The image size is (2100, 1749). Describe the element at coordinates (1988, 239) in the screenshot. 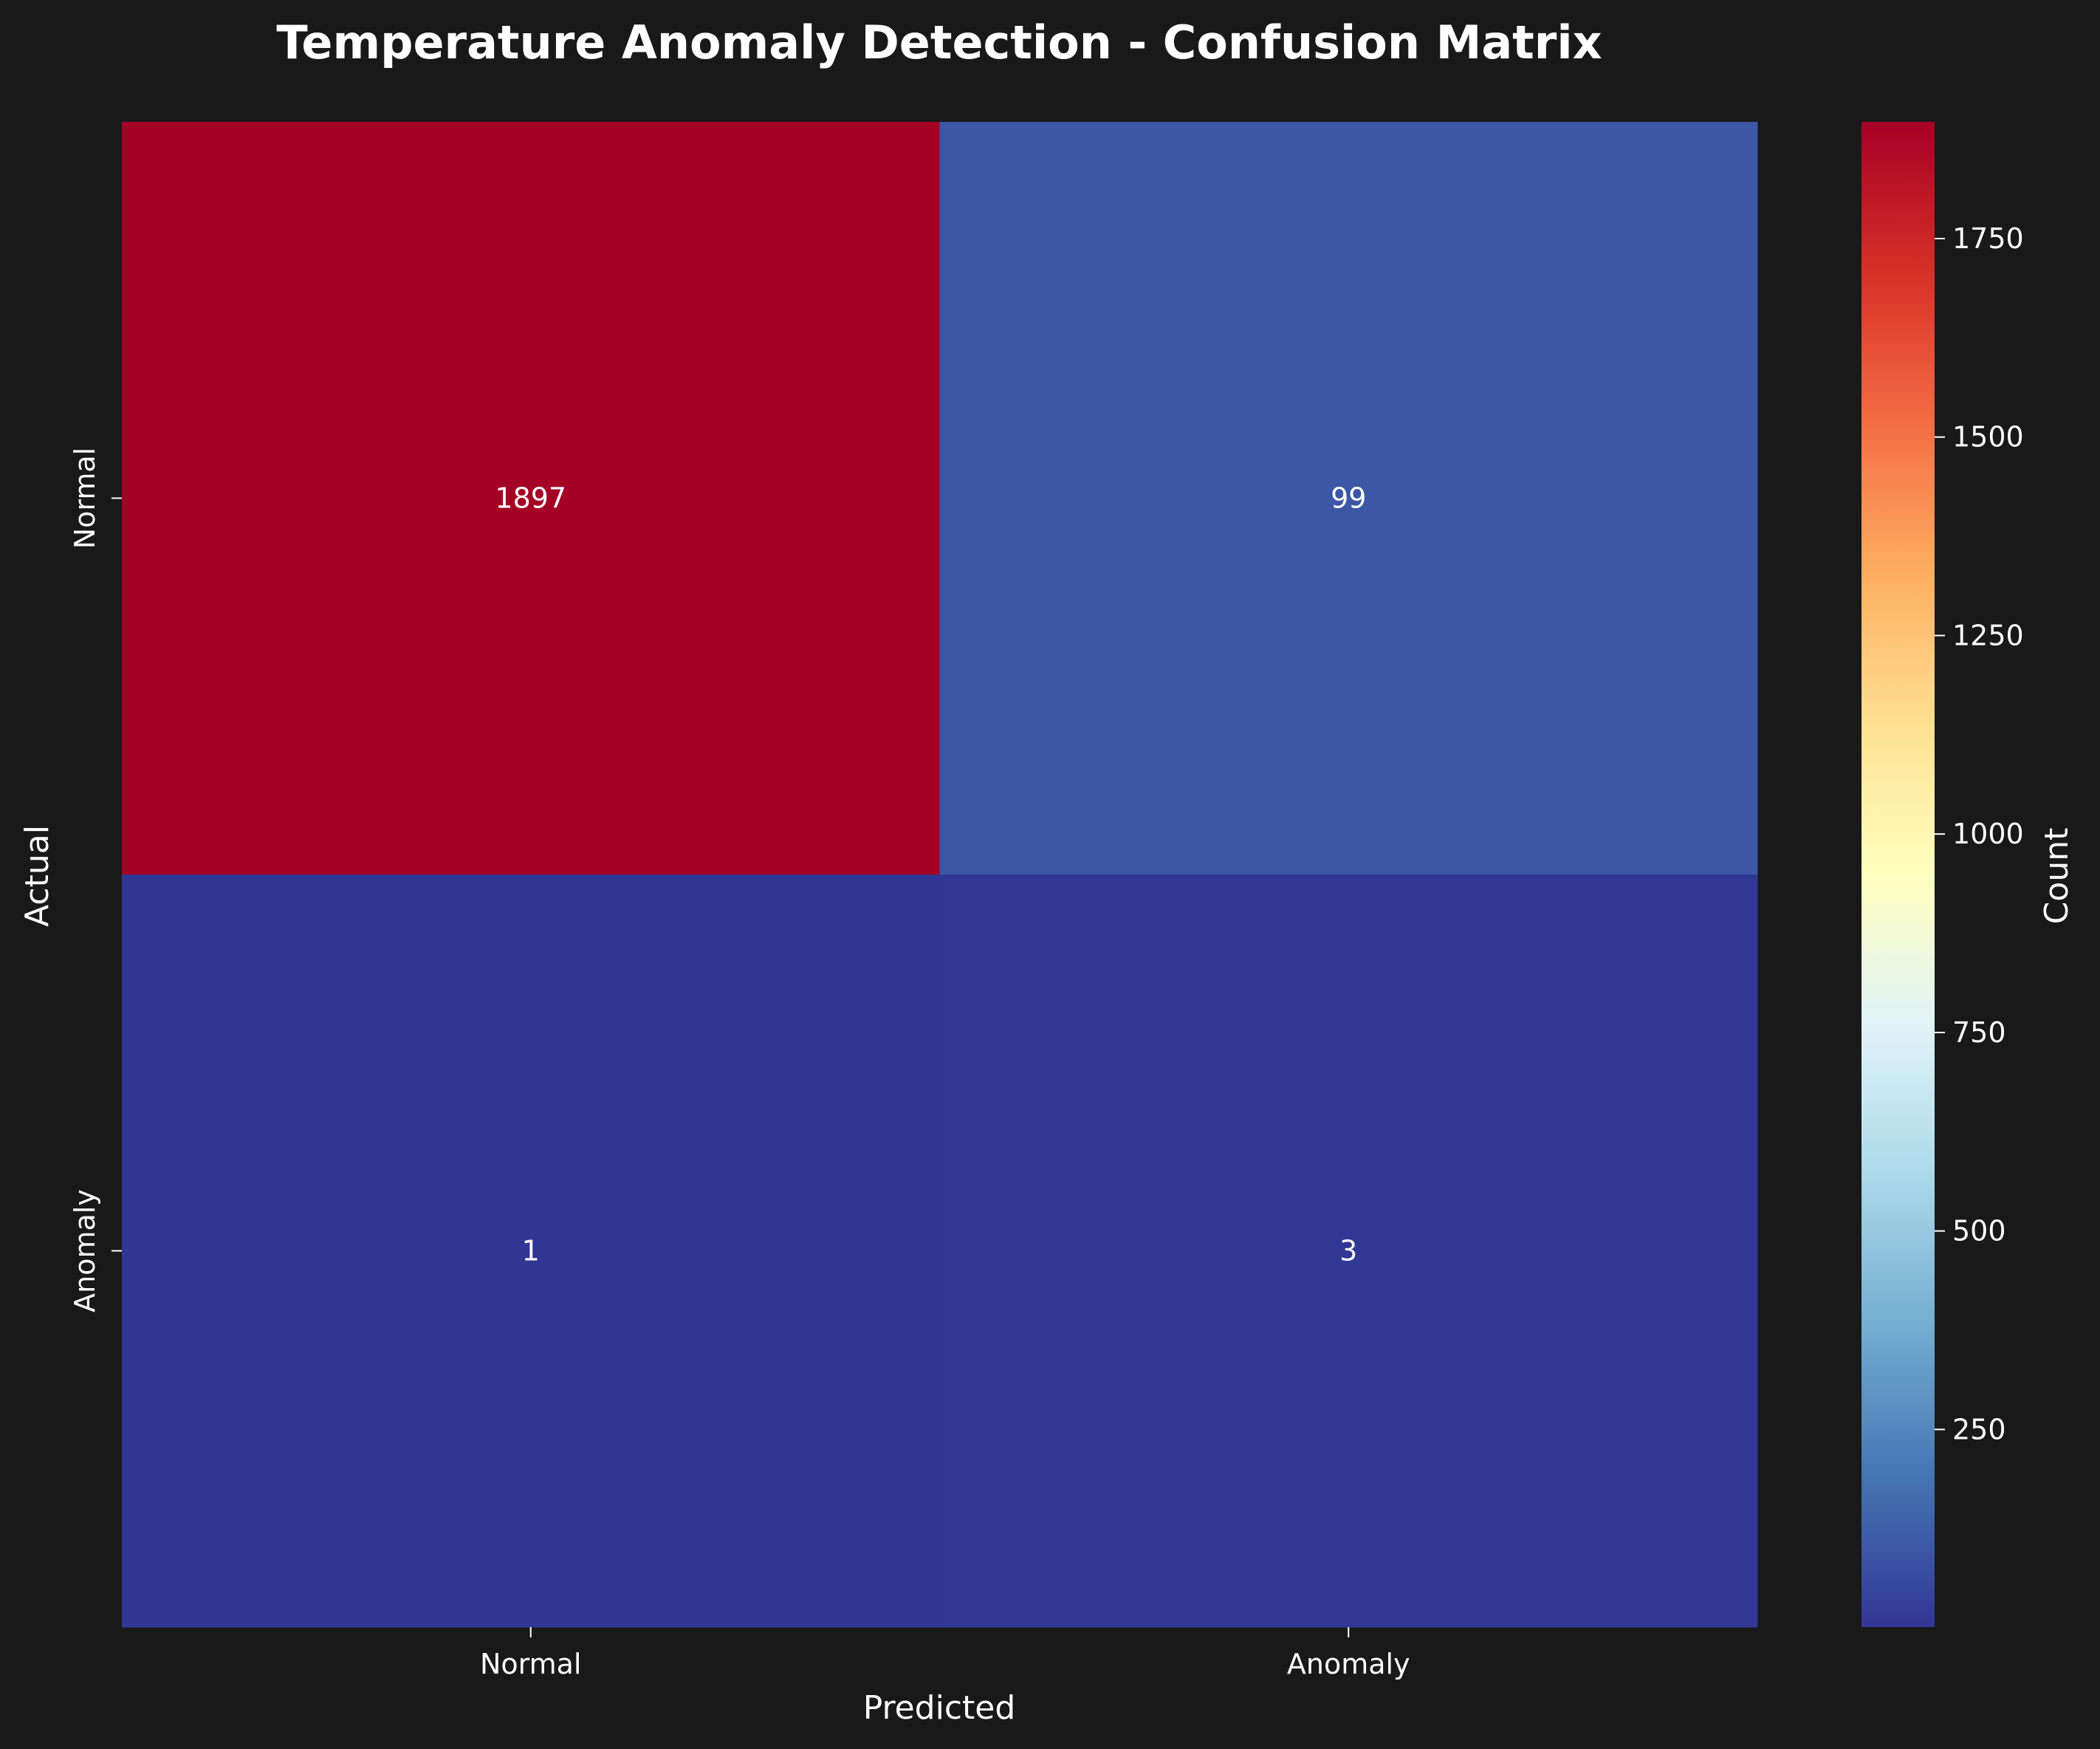

I see `colorbar-tick-label: 1750` at that location.